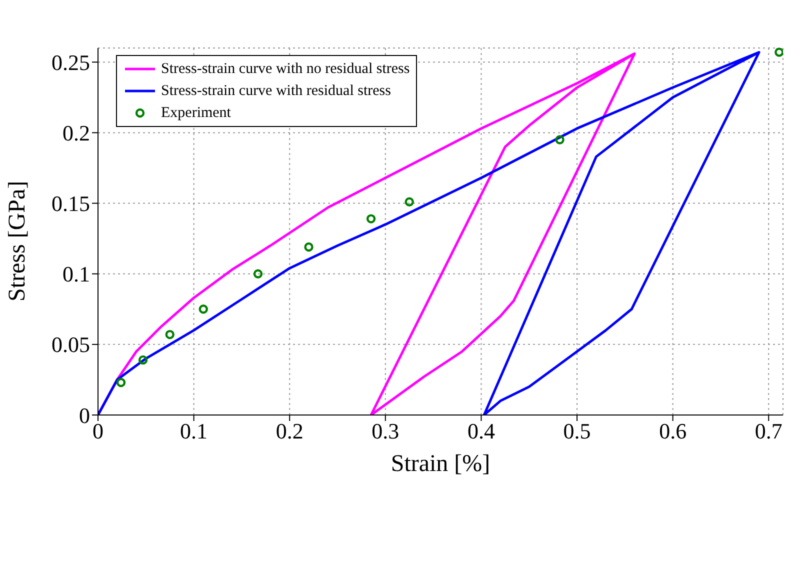  I want to click on y-tick-label: 0.2, so click(76, 133).